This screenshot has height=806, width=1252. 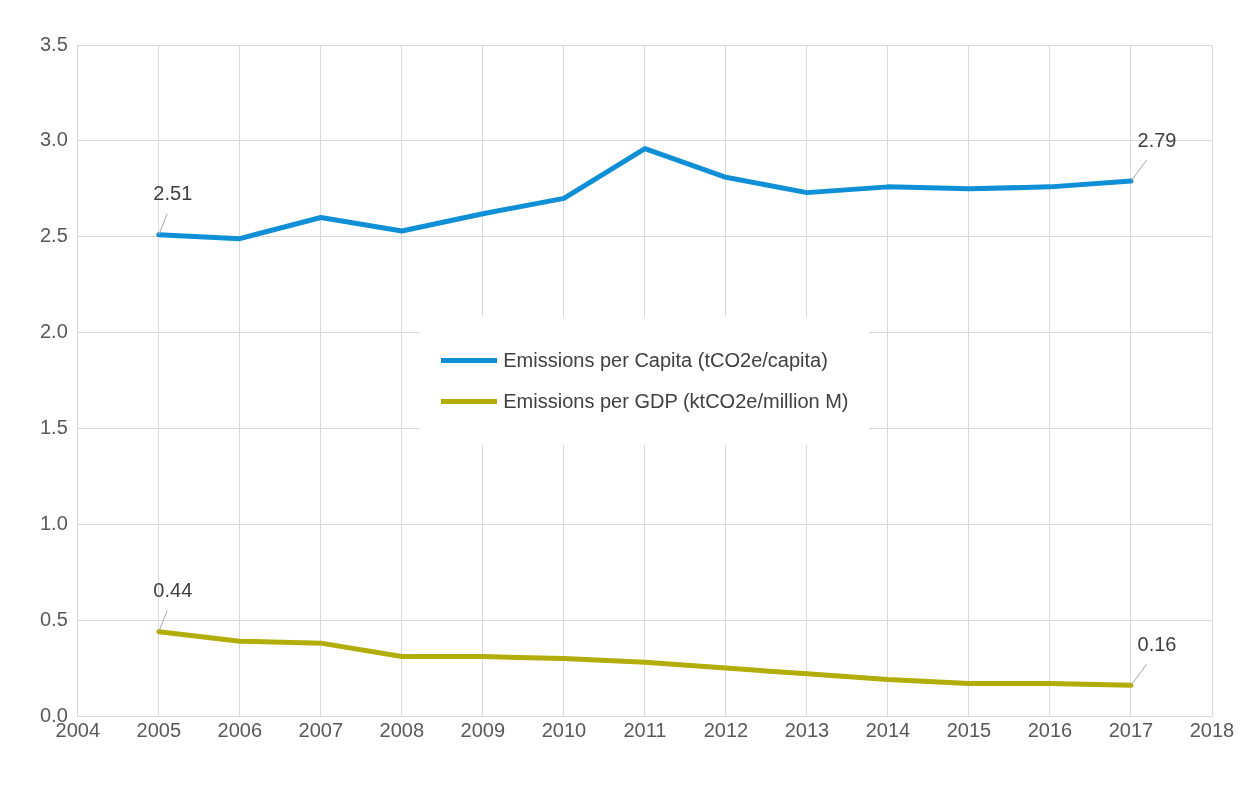 I want to click on x-tick-label: 2015, so click(x=969, y=729).